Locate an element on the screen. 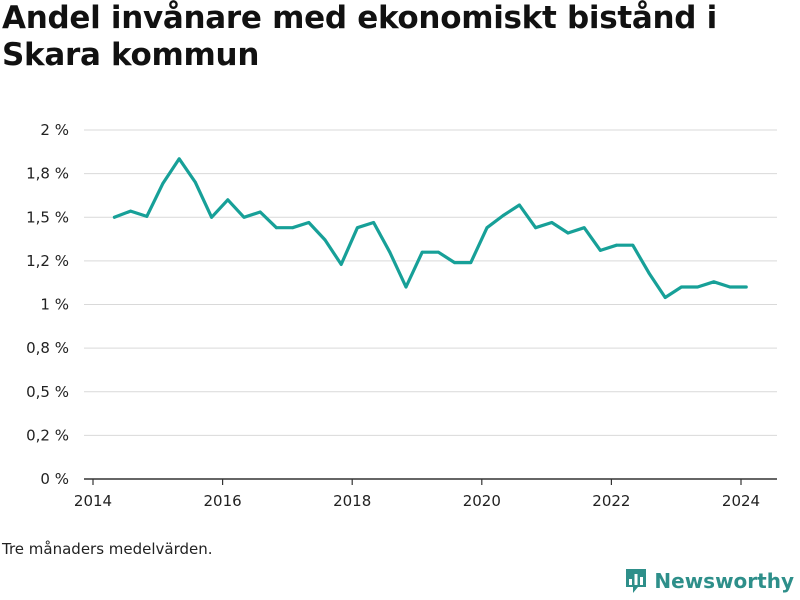 The image size is (800, 600). footnote: Tre månaders medelvärden. is located at coordinates (107, 549).